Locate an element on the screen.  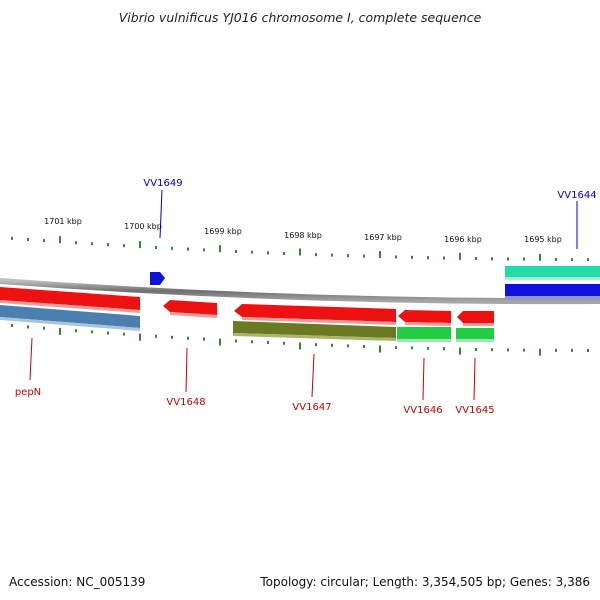
accession-text: Accession: NC_005139 is located at coordinates (77, 582).